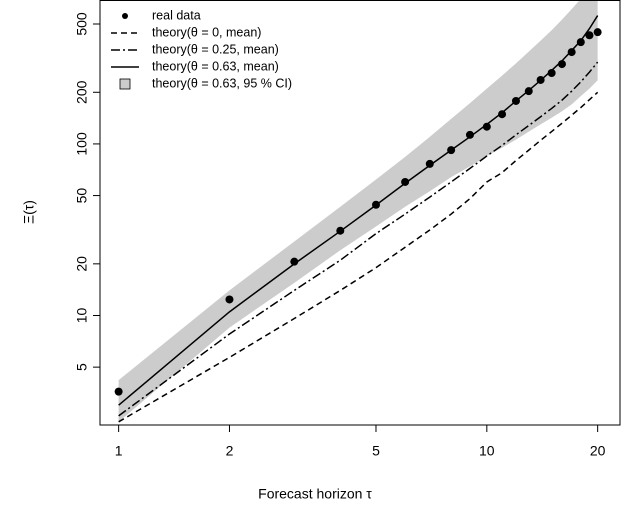 The height and width of the screenshot is (510, 630). I want to click on legend-label: real data, so click(176, 15).